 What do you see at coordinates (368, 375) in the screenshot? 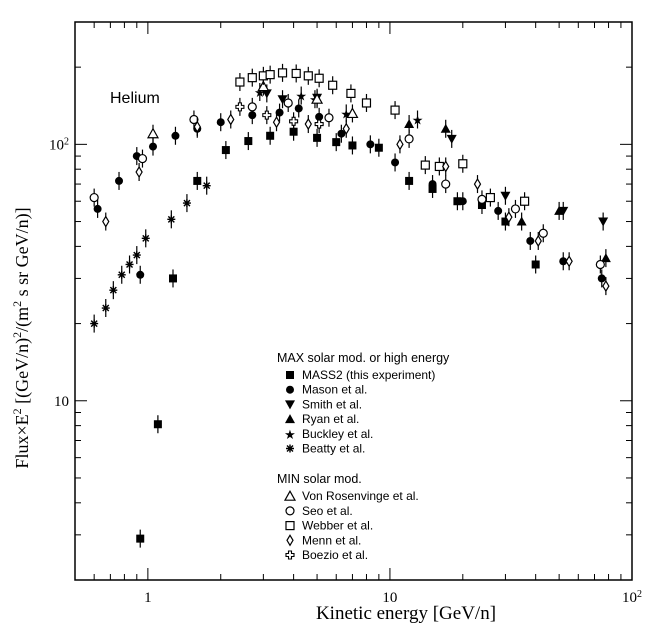
I see `legend-label: MASS2 (this experiment)` at bounding box center [368, 375].